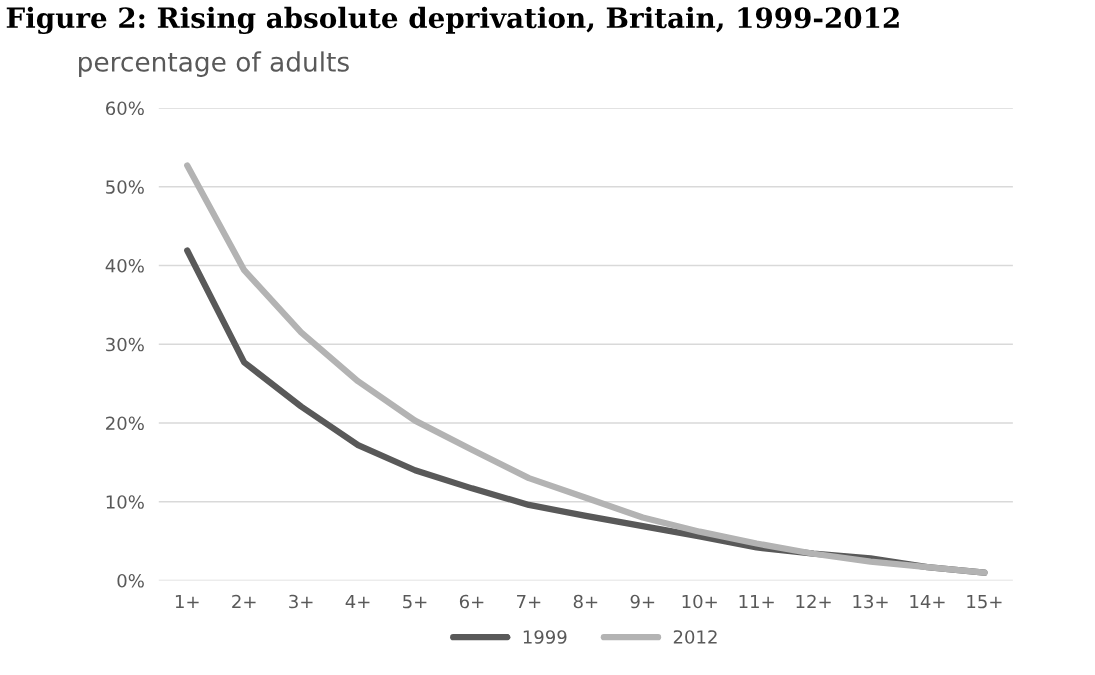 The height and width of the screenshot is (675, 1095). What do you see at coordinates (357, 601) in the screenshot?
I see `x-tick-label: 4+` at bounding box center [357, 601].